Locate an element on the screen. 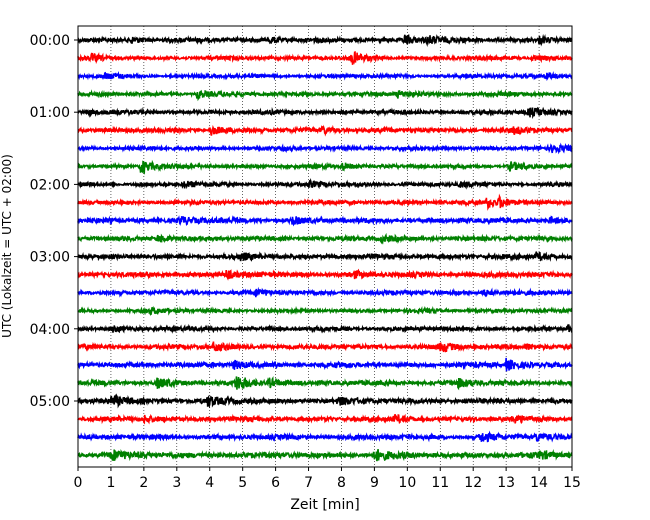 The height and width of the screenshot is (520, 650). x-tick-label: 12 is located at coordinates (473, 483).